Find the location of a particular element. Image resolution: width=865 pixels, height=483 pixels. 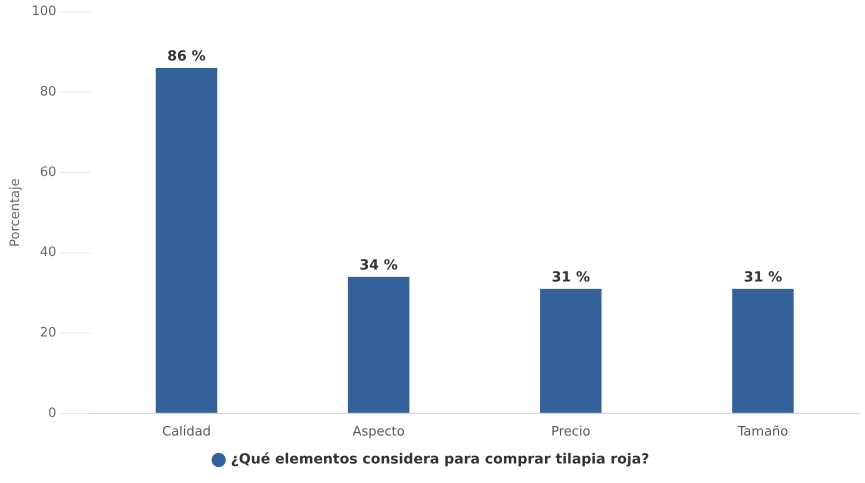

y-axis-title: Porcentaje is located at coordinates (16, 212).